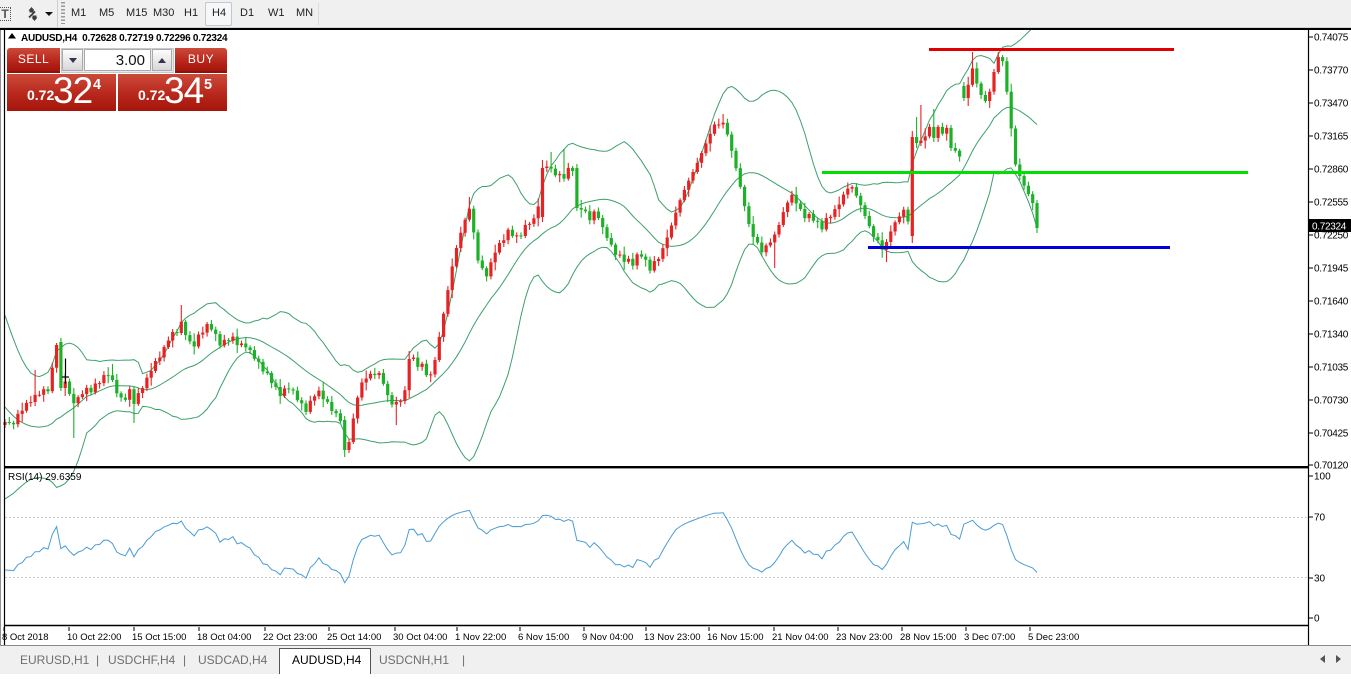 The height and width of the screenshot is (679, 1351). Describe the element at coordinates (1331, 170) in the screenshot. I see `svg-text: 0.72860` at that location.